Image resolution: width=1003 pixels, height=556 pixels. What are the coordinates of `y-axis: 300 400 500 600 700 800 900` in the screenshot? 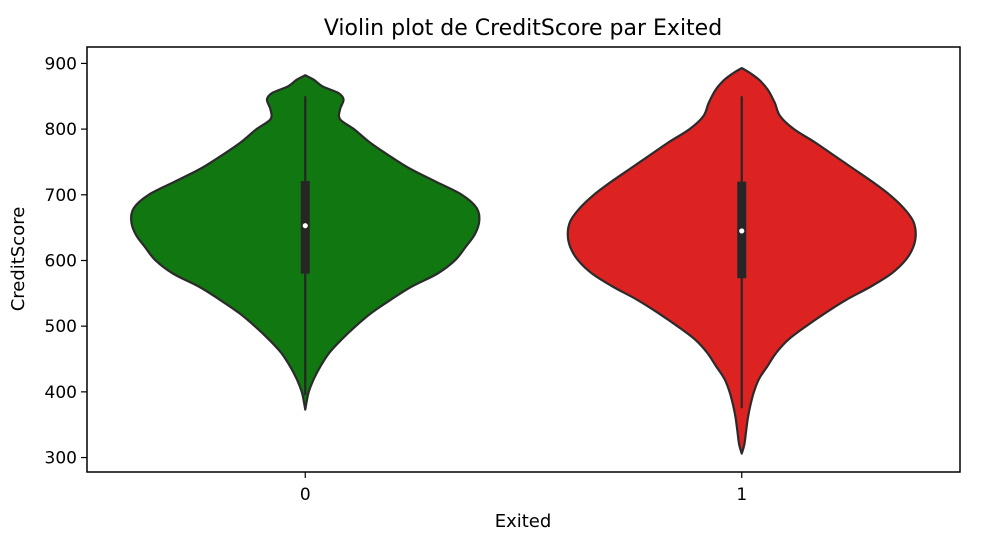 It's located at (66, 261).